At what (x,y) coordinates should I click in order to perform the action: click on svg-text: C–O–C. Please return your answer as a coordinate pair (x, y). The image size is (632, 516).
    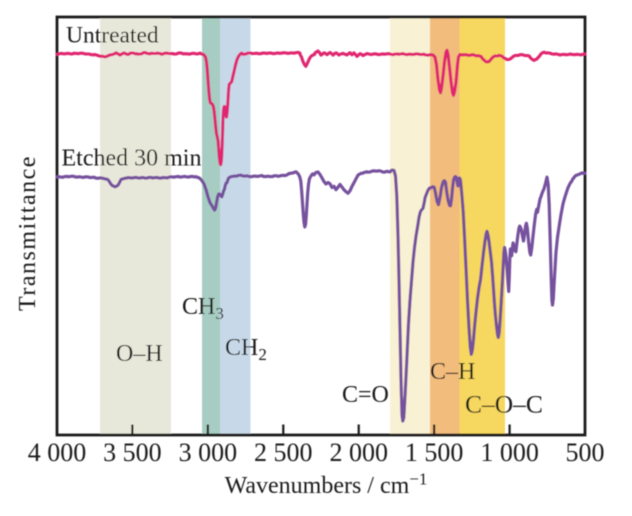
    Looking at the image, I should click on (504, 404).